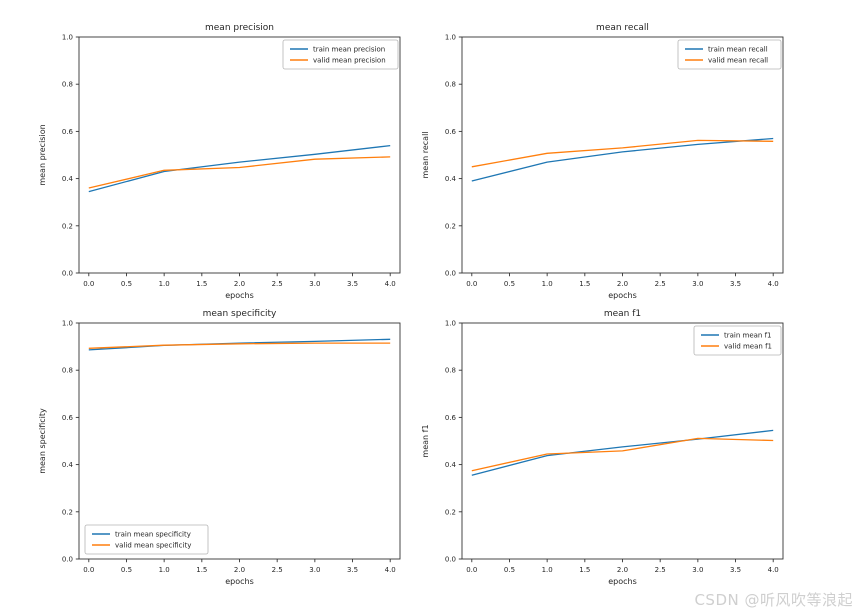 Image resolution: width=861 pixels, height=616 pixels. What do you see at coordinates (622, 314) in the screenshot?
I see `plot-title: mean f1` at bounding box center [622, 314].